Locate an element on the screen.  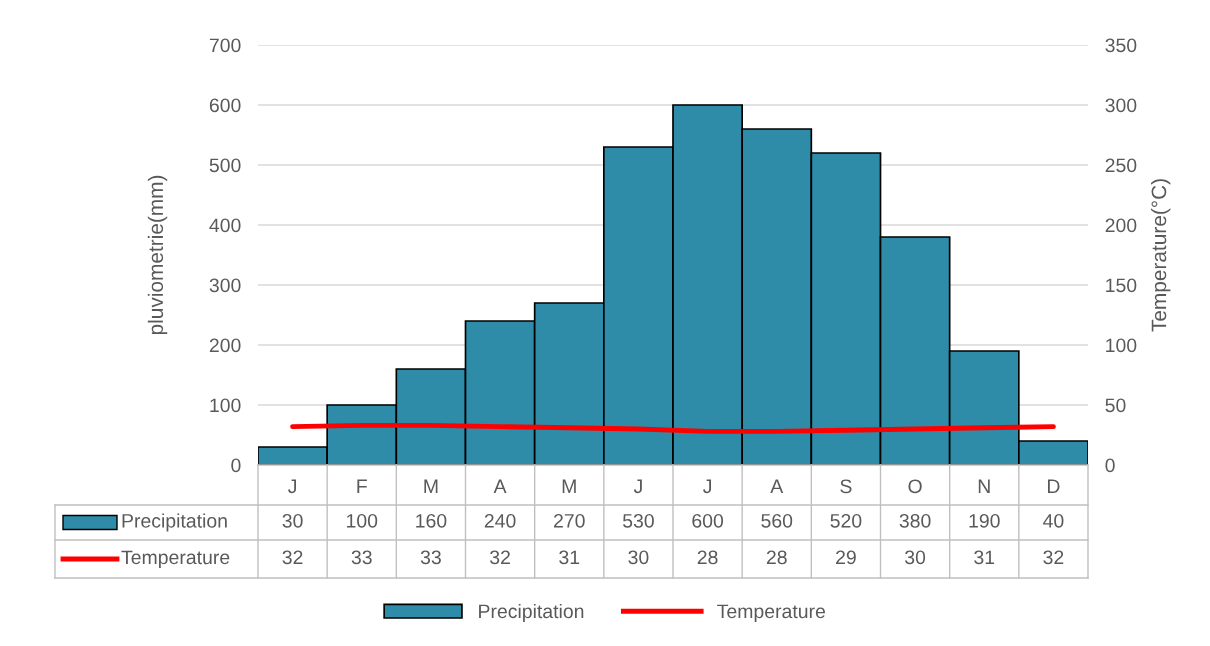
data-label: 520 is located at coordinates (846, 520).